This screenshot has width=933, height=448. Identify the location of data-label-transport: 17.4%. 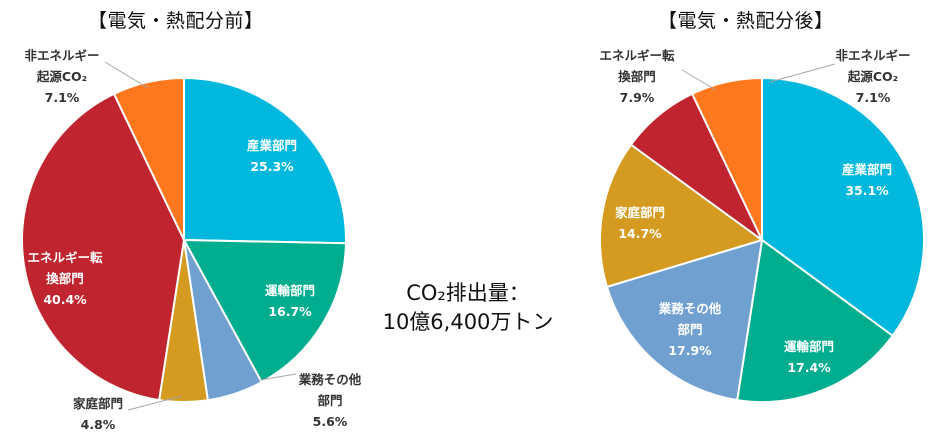
(809, 367).